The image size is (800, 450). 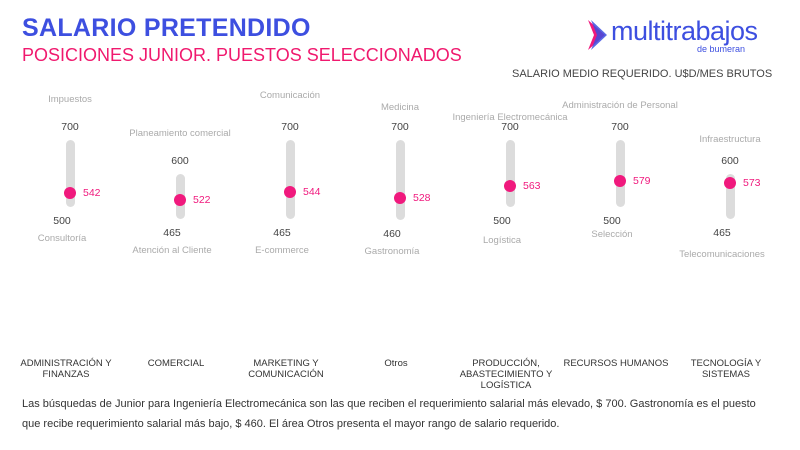 What do you see at coordinates (616, 363) in the screenshot?
I see `category-label: RECURSOS HUMANOS` at bounding box center [616, 363].